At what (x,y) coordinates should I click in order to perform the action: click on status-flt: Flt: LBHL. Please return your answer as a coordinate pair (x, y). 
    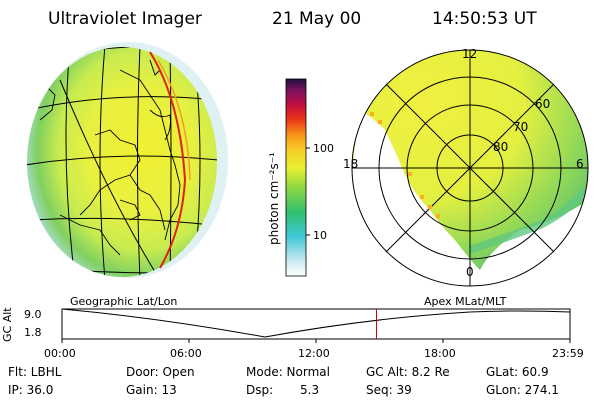
    Looking at the image, I should click on (35, 372).